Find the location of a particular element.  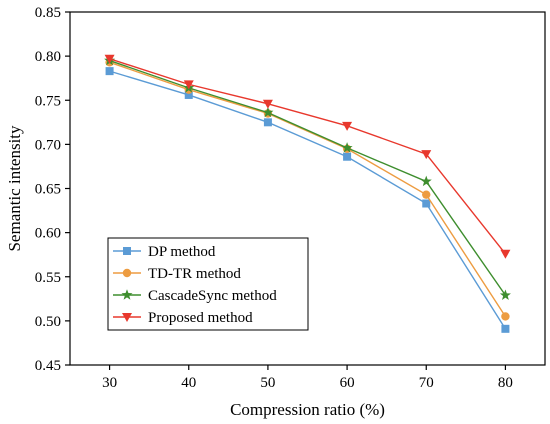

x-tick-label: 70 is located at coordinates (426, 383).